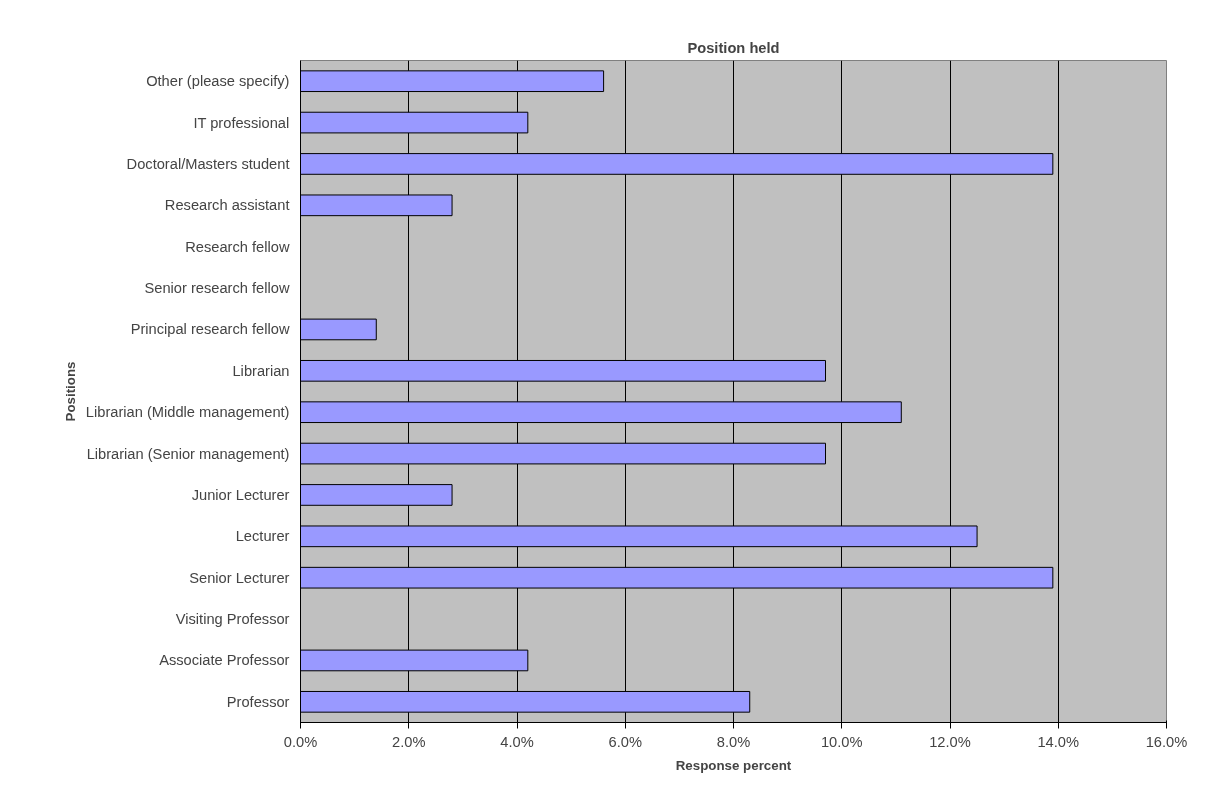  I want to click on y-tick-label: Librarian (Middle management), so click(187, 412).